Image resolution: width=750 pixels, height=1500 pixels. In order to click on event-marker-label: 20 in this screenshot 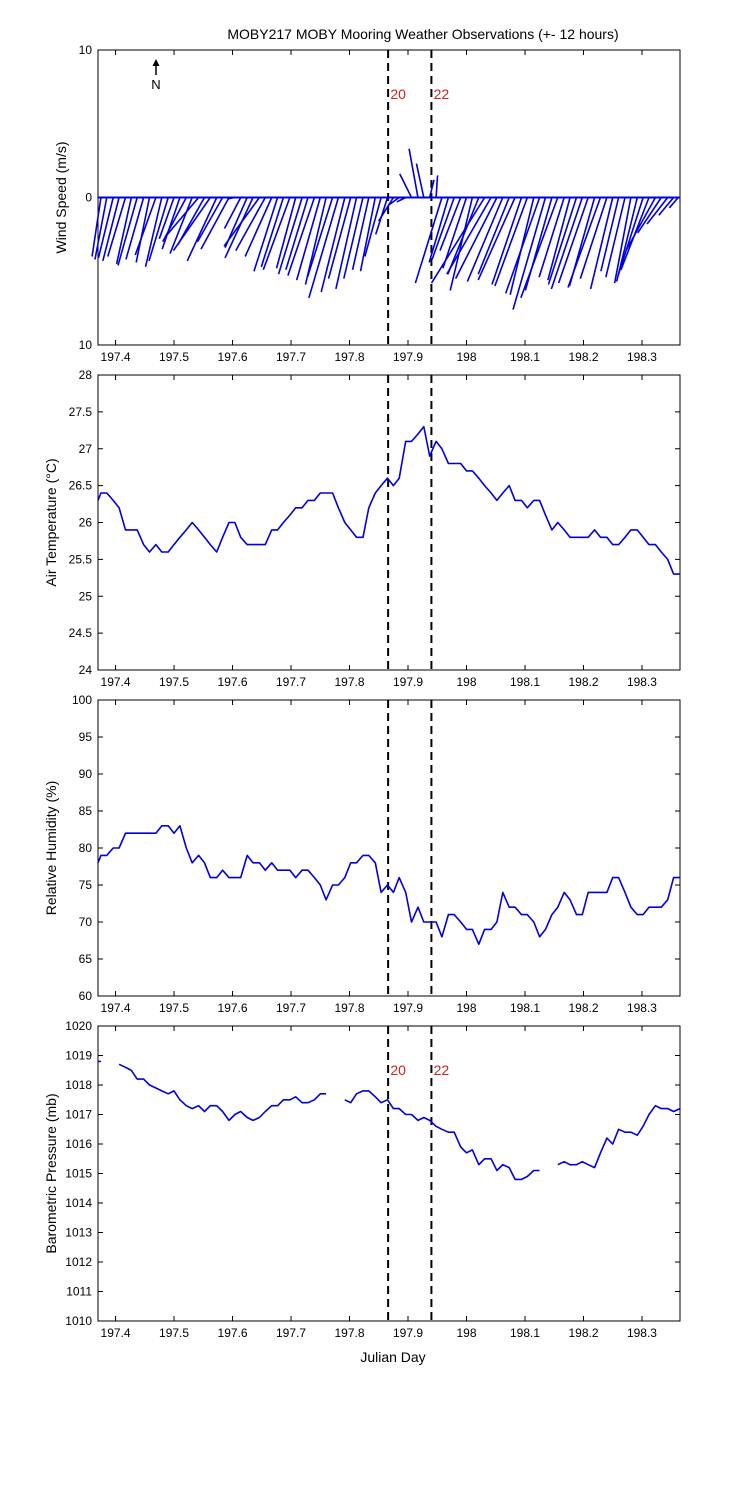, I will do `click(398, 1070)`.